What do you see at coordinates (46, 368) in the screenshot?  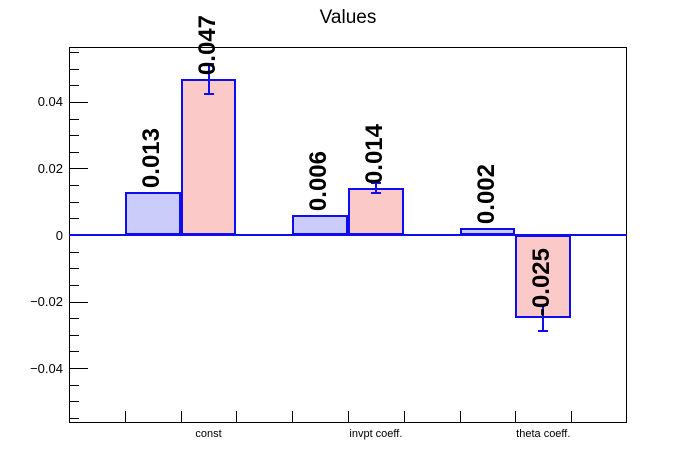 I see `y-axis-tick-label: −0.04` at bounding box center [46, 368].